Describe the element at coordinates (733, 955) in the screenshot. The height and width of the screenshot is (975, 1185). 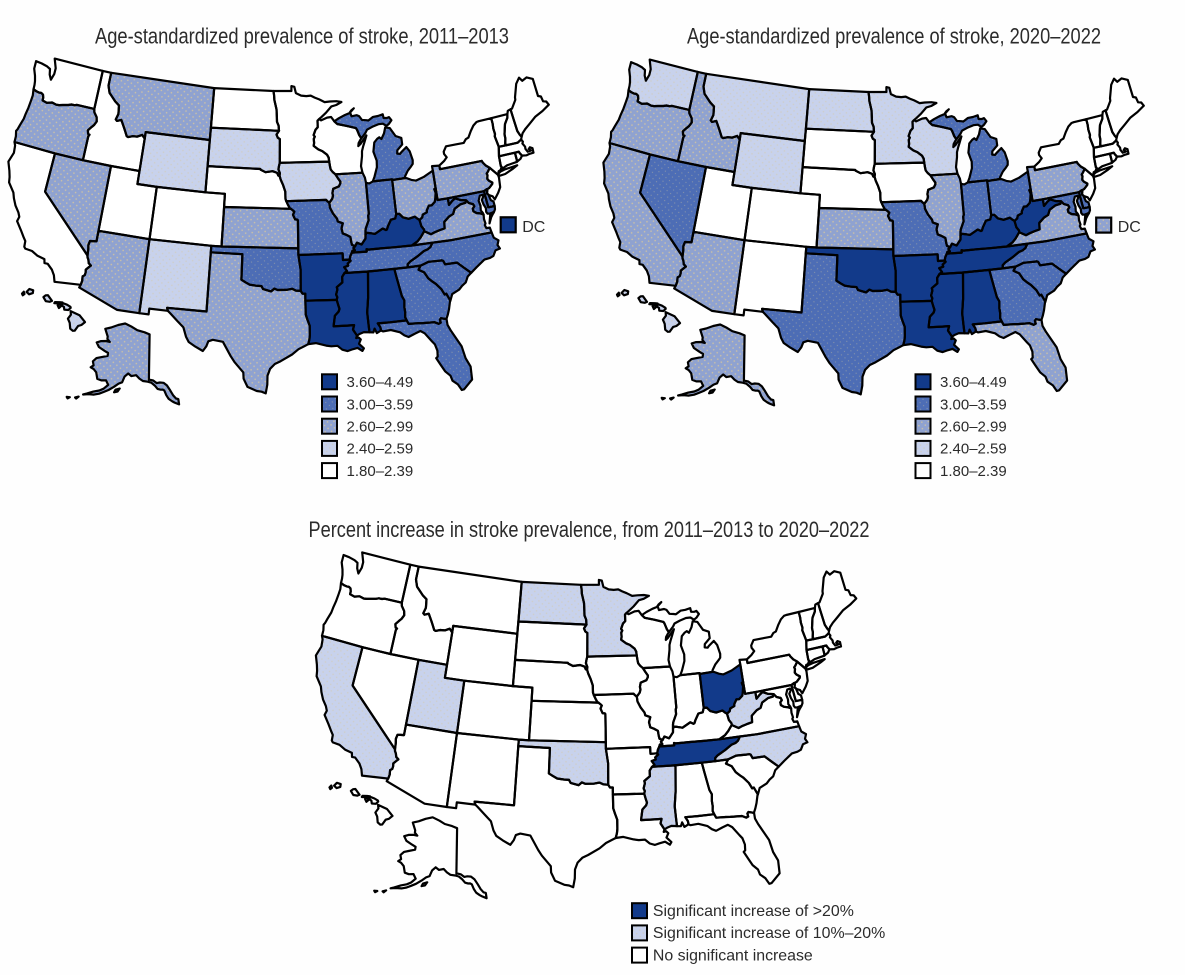
I see `svg-text: No significant increase` at that location.